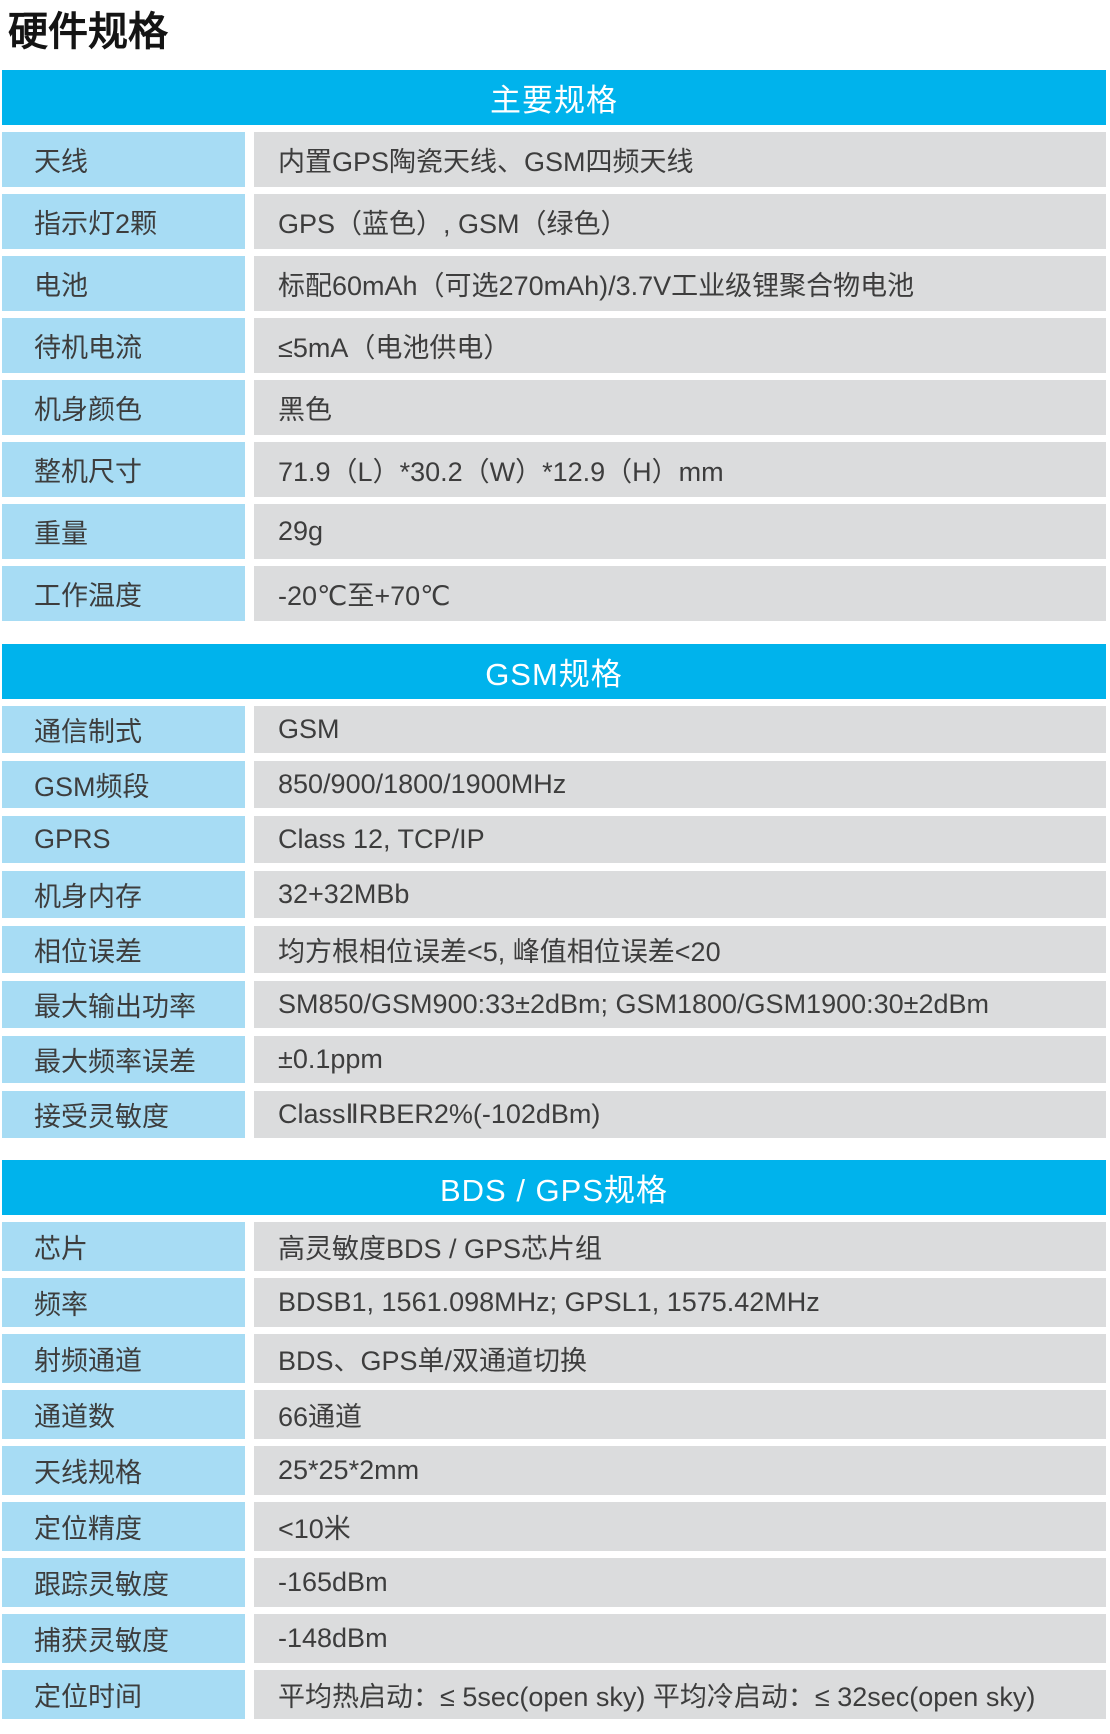  I want to click on spec-row-channel-count: 通道数 66通道, so click(554, 1414).